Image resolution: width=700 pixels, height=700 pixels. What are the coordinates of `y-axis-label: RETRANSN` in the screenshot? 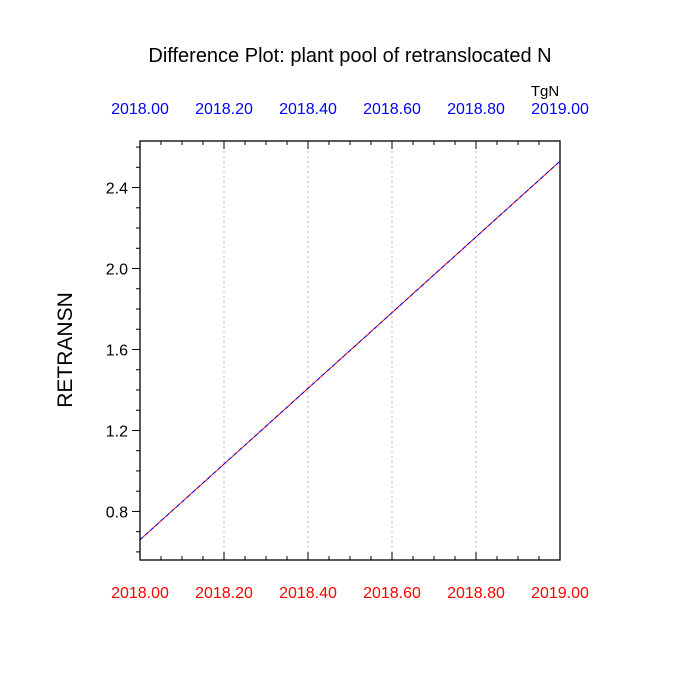 It's located at (65, 350).